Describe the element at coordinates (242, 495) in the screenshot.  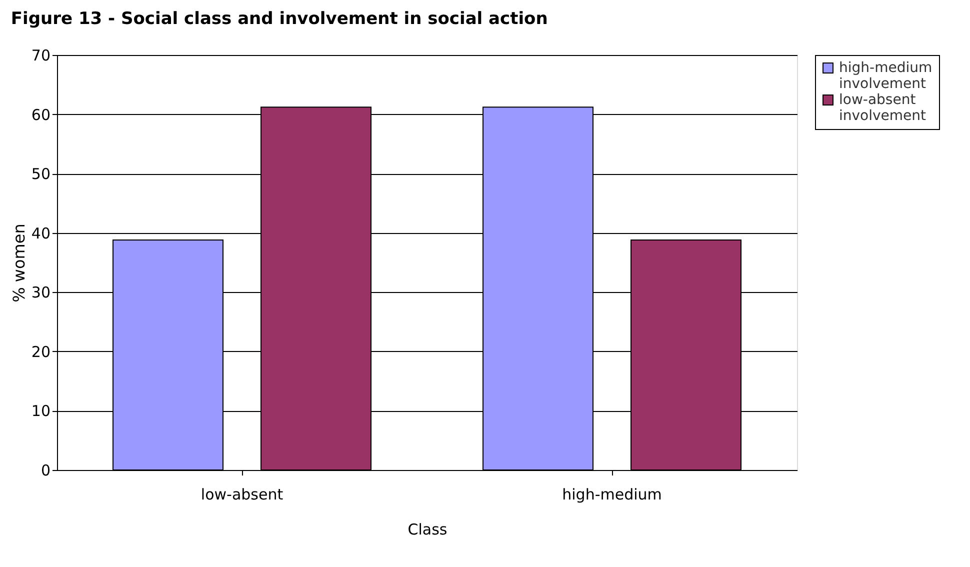
I see `x-tick-label: low-absent` at that location.